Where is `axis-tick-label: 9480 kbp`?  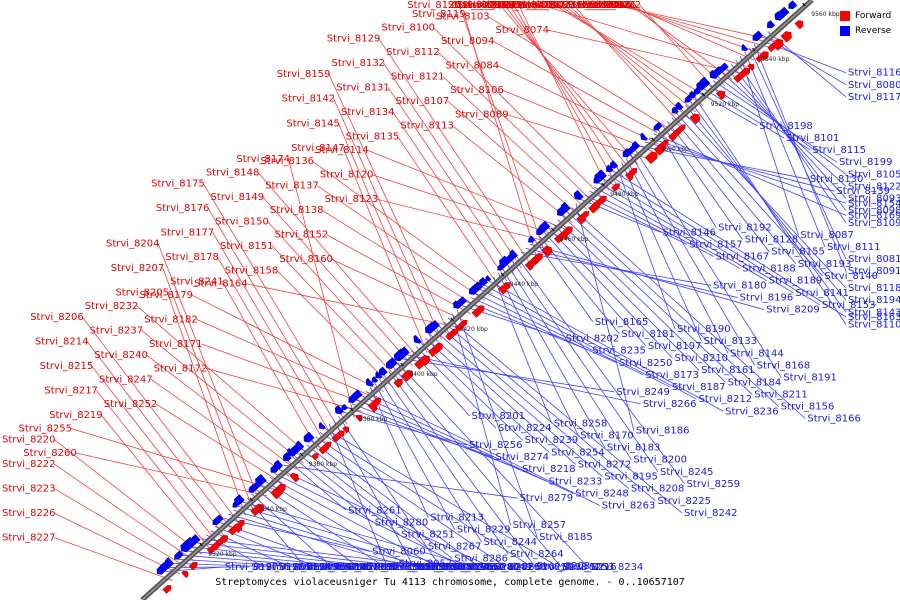 axis-tick-label: 9480 kbp is located at coordinates (624, 194).